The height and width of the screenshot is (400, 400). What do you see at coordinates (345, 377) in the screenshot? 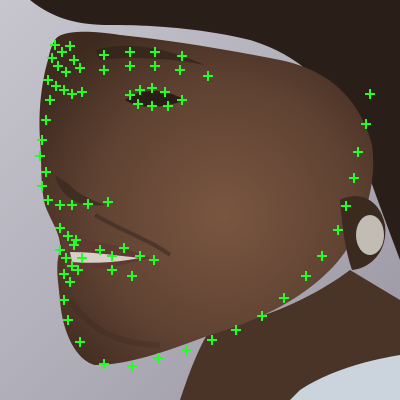
I see `collar` at bounding box center [345, 377].